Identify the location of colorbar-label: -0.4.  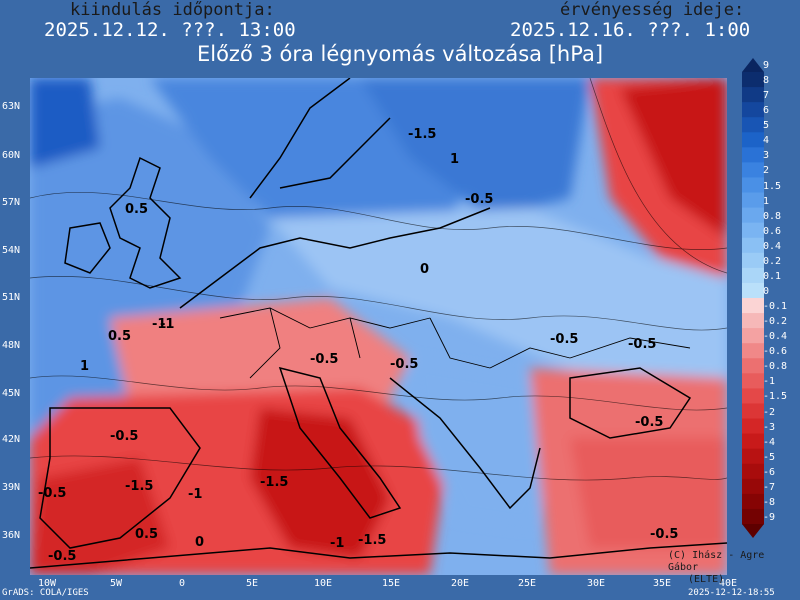
(775, 337).